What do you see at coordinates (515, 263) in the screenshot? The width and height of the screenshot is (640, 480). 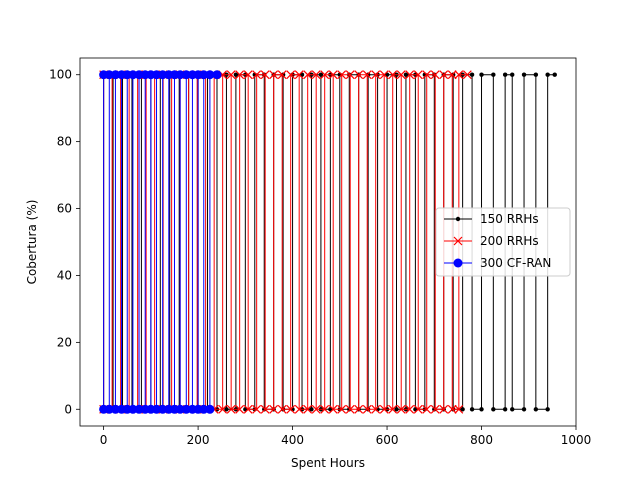 I see `legend-label: 300 CF-RAN` at bounding box center [515, 263].